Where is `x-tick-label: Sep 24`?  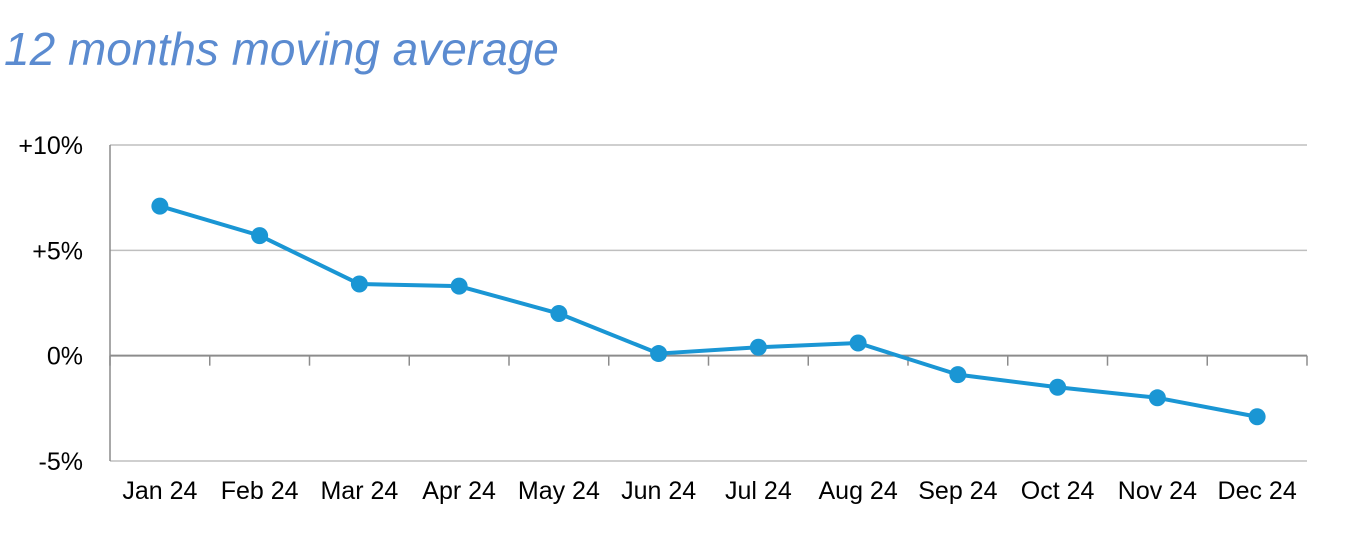 x-tick-label: Sep 24 is located at coordinates (957, 491).